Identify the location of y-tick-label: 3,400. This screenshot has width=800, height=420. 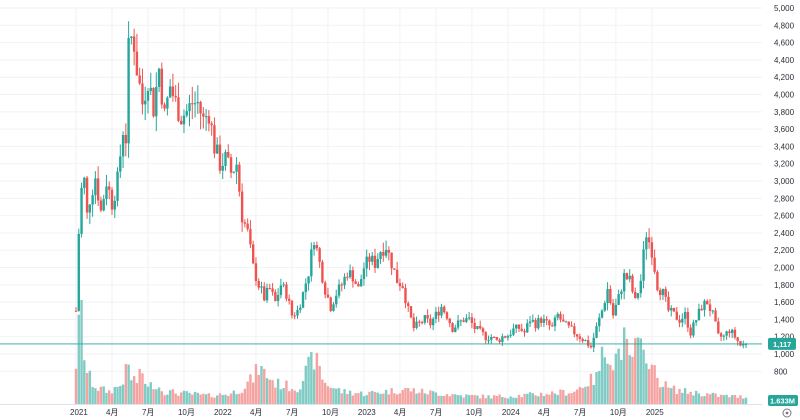
(784, 146).